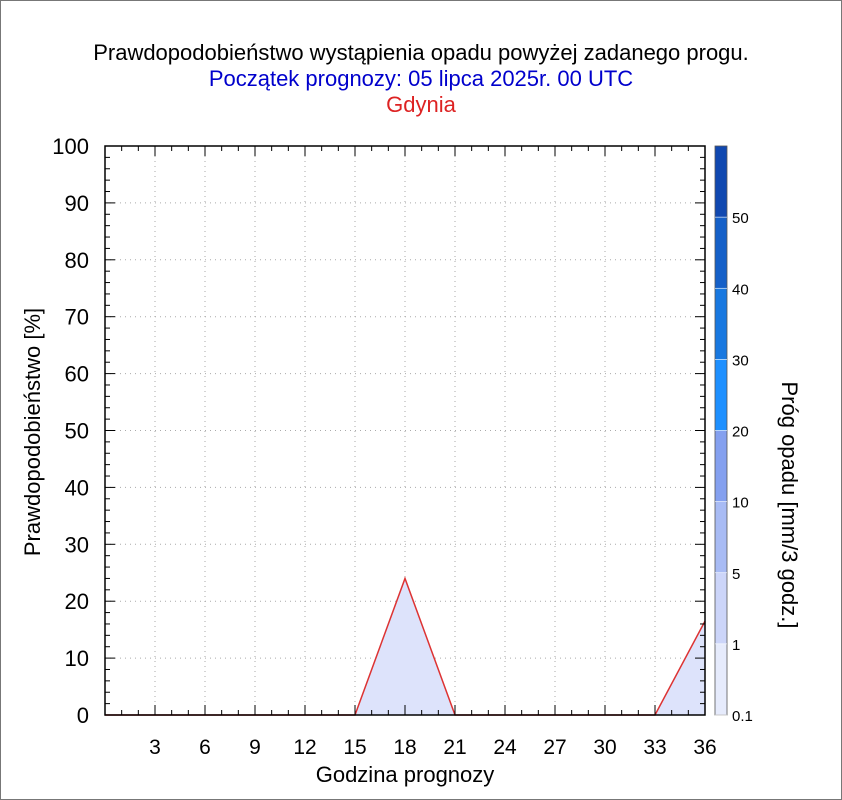 The image size is (842, 800). Describe the element at coordinates (255, 747) in the screenshot. I see `x-tick-label: 9` at that location.